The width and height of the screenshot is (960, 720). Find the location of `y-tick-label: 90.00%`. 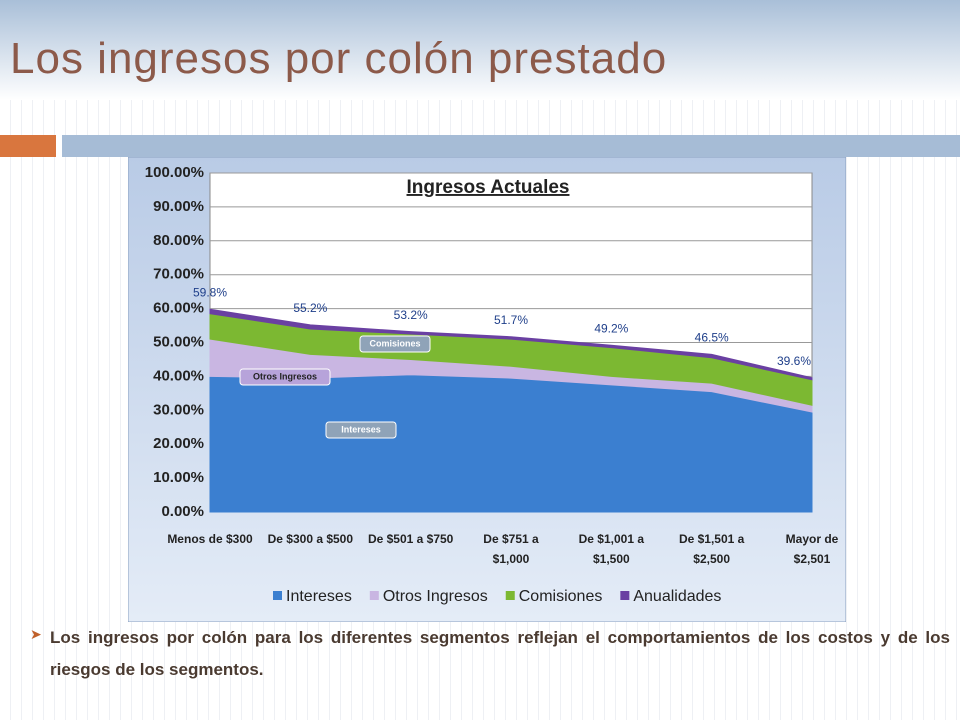

y-tick-label: 90.00% is located at coordinates (178, 206).